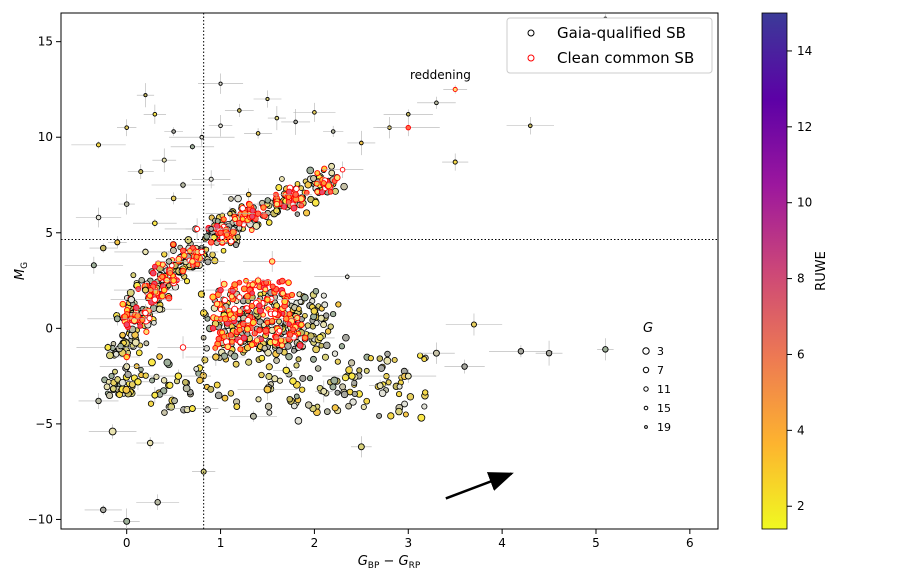 The width and height of the screenshot is (897, 577). I want to click on legend-label-gaia: Gaia-qualified SB, so click(621, 33).